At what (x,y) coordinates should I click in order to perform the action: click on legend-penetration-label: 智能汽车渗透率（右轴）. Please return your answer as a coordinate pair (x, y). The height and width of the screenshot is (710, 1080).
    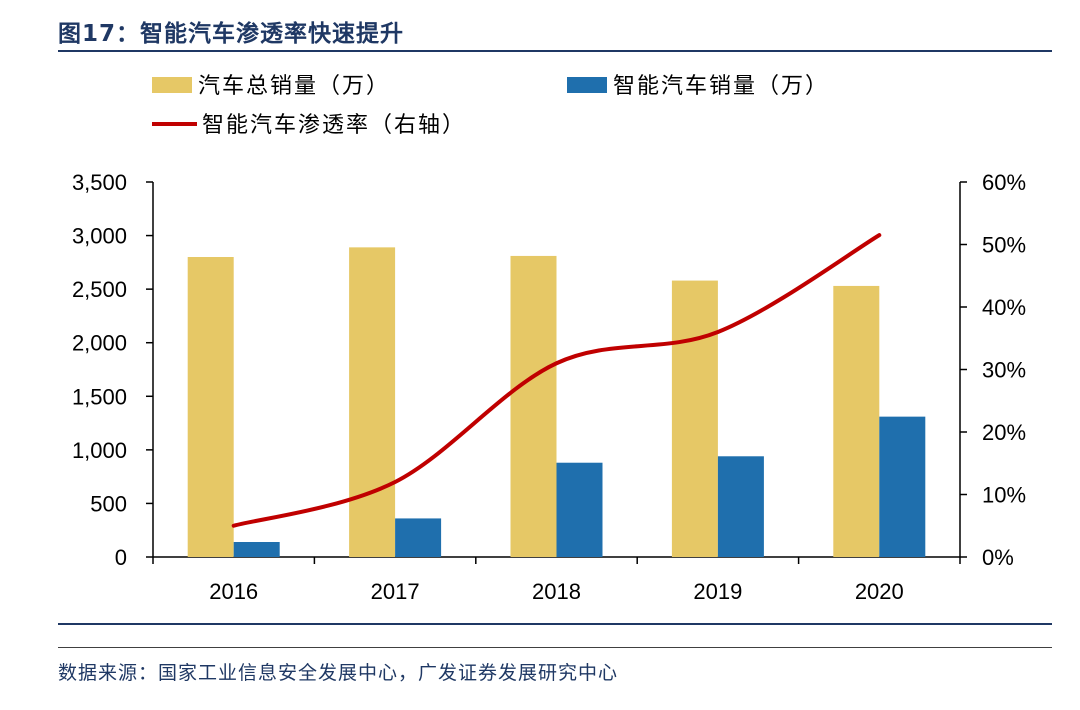
    Looking at the image, I should click on (334, 125).